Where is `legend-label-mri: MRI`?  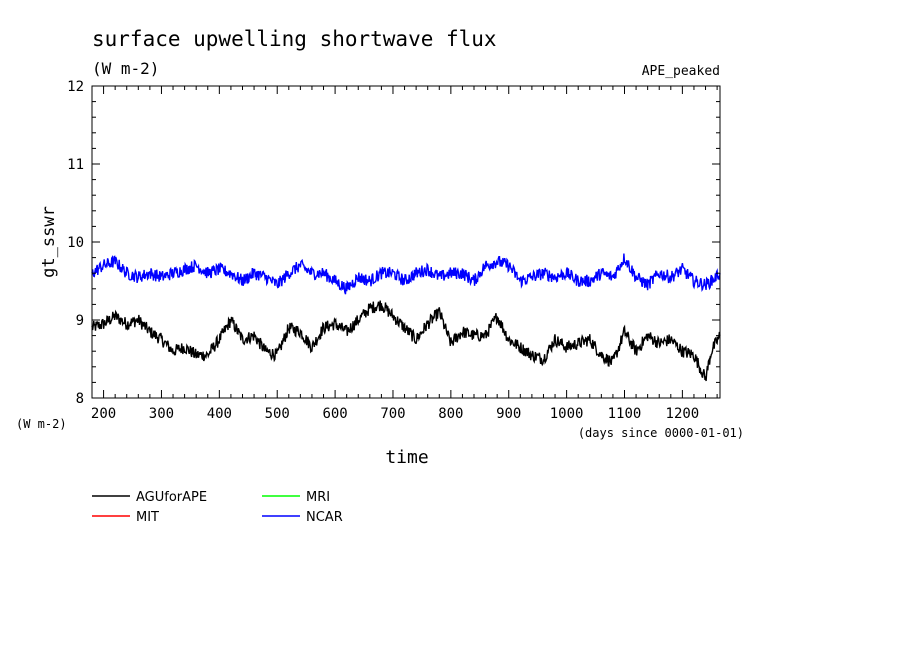 legend-label-mri: MRI is located at coordinates (318, 497).